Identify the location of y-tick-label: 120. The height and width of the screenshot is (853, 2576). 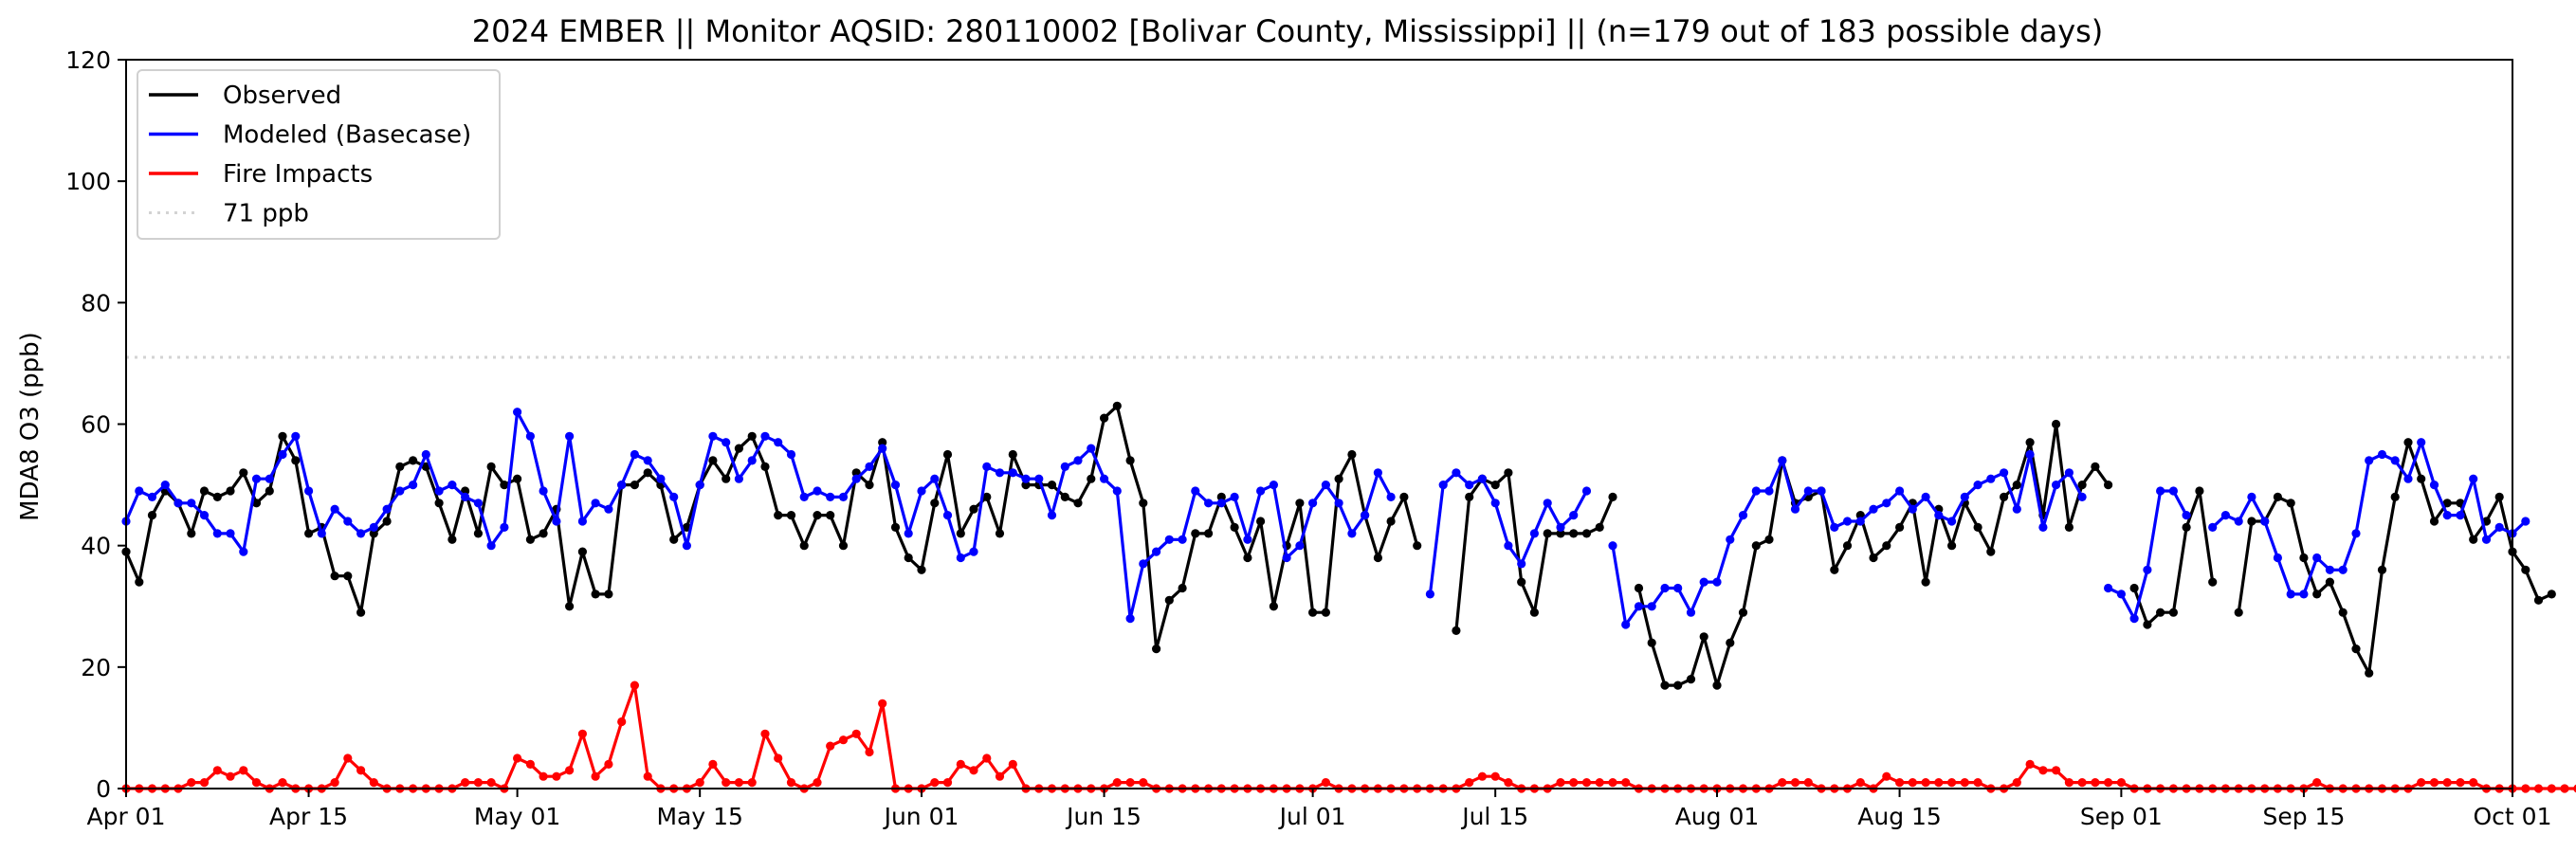
(88, 60).